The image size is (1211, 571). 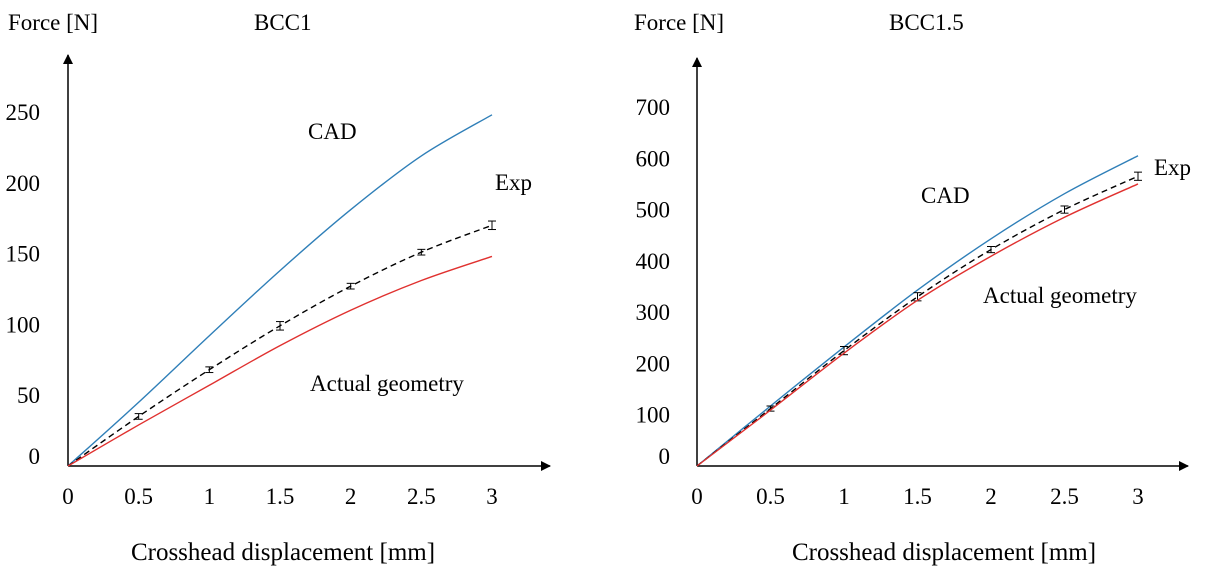 I want to click on y-tick-label: 500, so click(x=653, y=210).